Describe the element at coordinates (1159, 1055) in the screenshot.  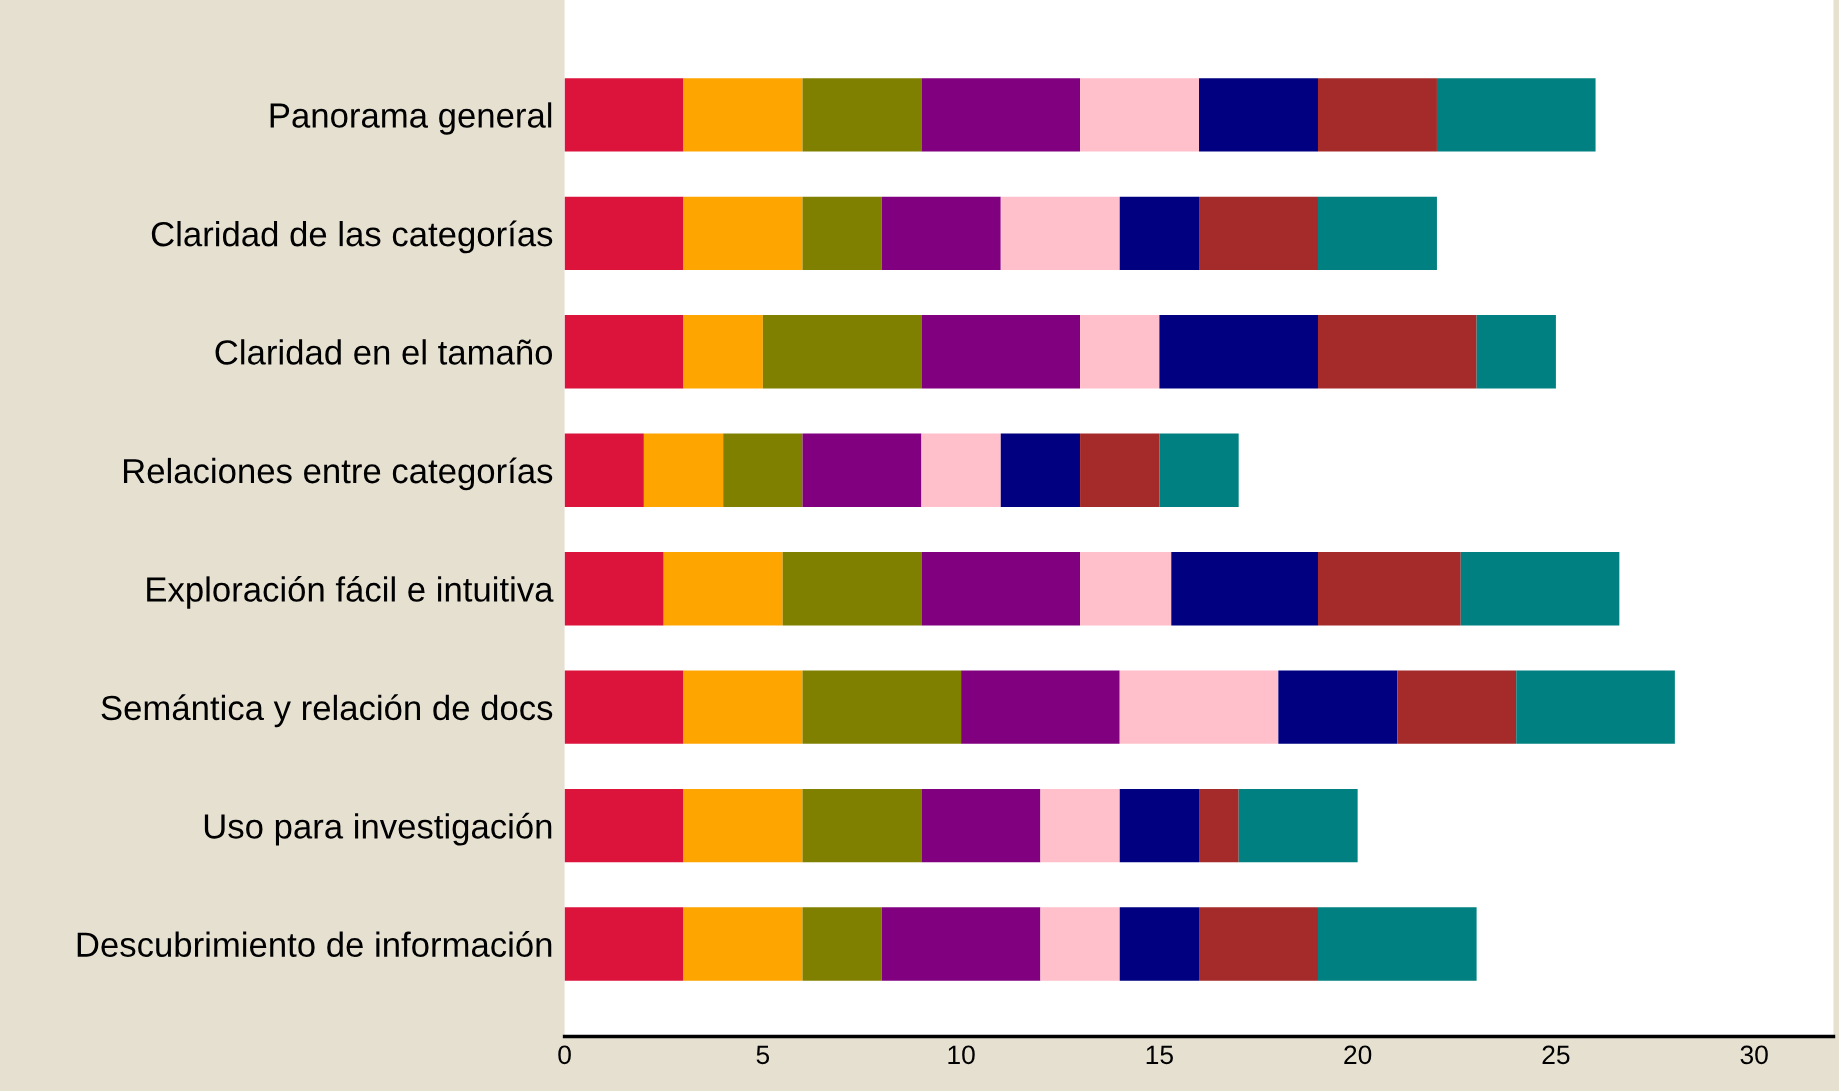
I see `x-tick-label: 15` at that location.